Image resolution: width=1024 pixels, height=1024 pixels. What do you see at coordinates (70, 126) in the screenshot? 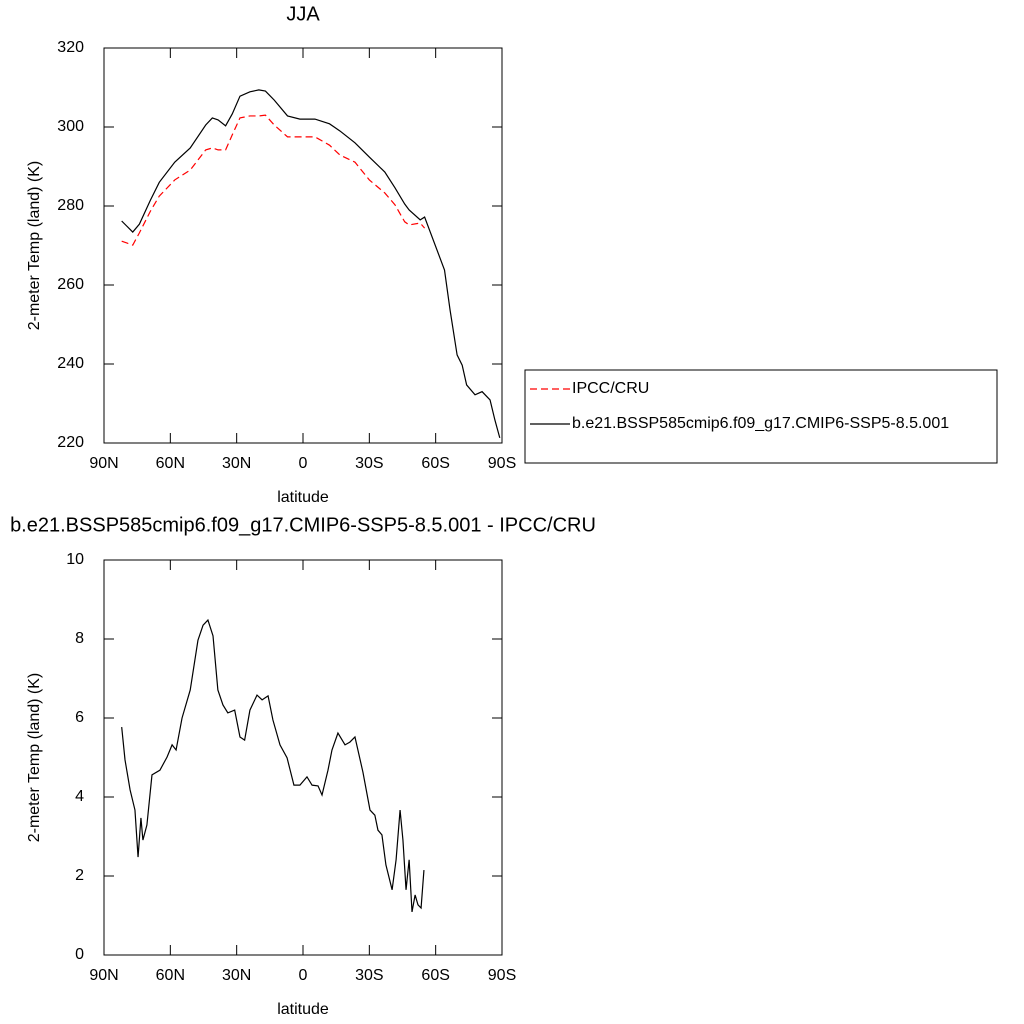
I see `y-tick-label: 300` at bounding box center [70, 126].